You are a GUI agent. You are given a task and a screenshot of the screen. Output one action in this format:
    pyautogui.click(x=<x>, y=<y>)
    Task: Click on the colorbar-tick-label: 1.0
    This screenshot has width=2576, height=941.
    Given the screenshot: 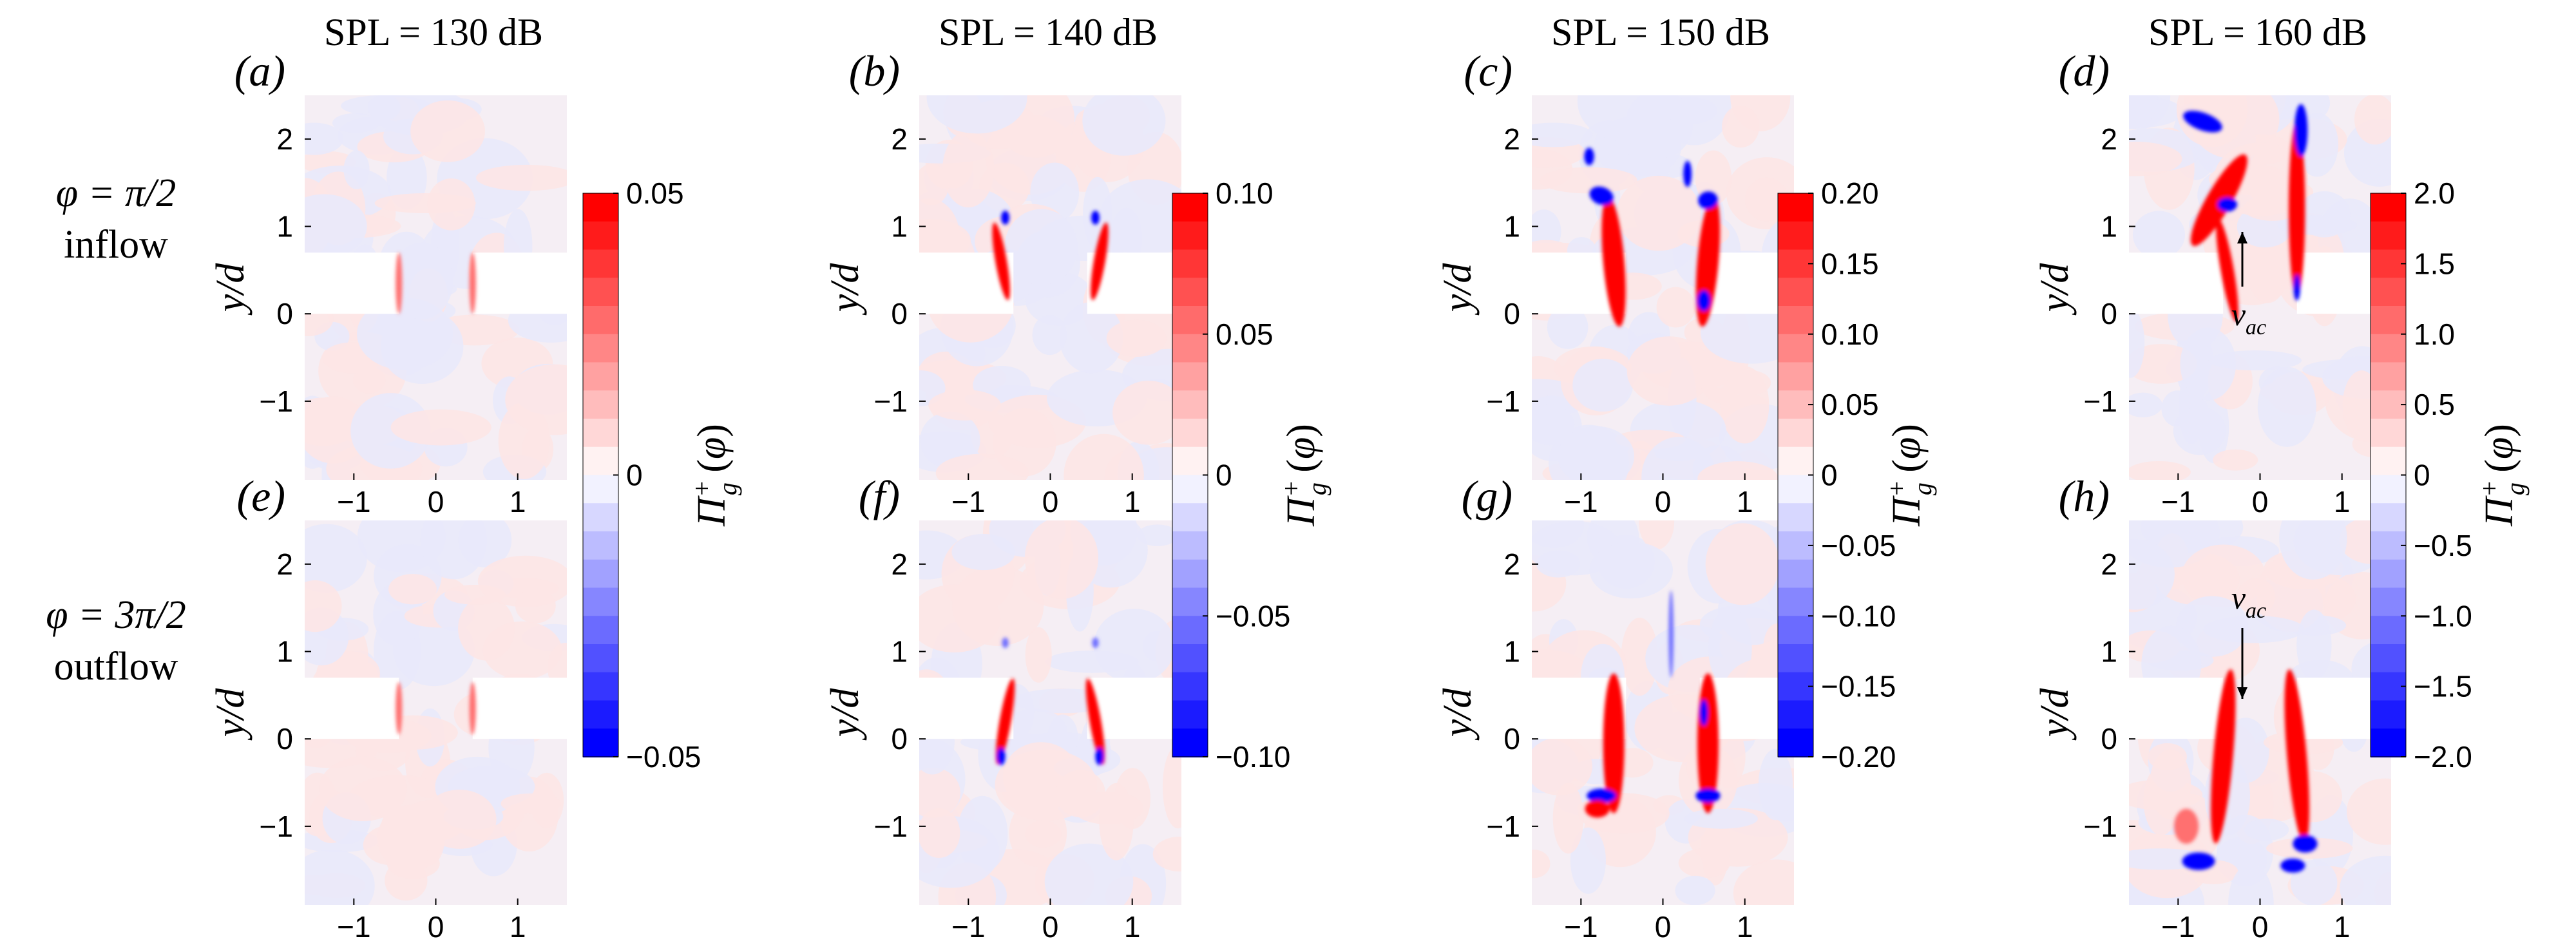 What is the action you would take?
    pyautogui.click(x=2434, y=334)
    